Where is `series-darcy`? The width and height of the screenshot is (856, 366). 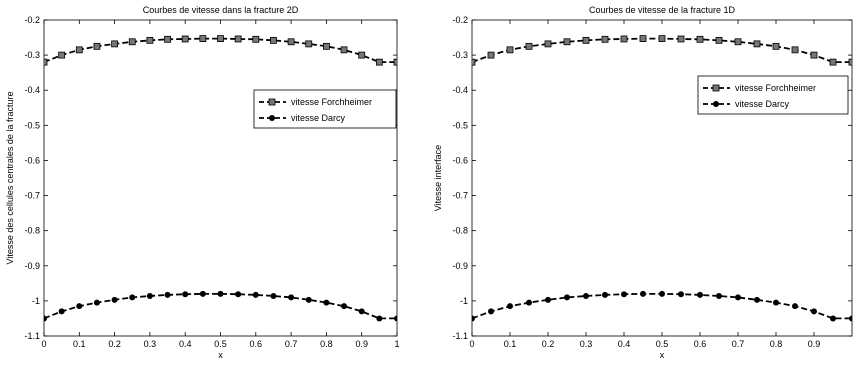
series-darcy is located at coordinates (220, 306).